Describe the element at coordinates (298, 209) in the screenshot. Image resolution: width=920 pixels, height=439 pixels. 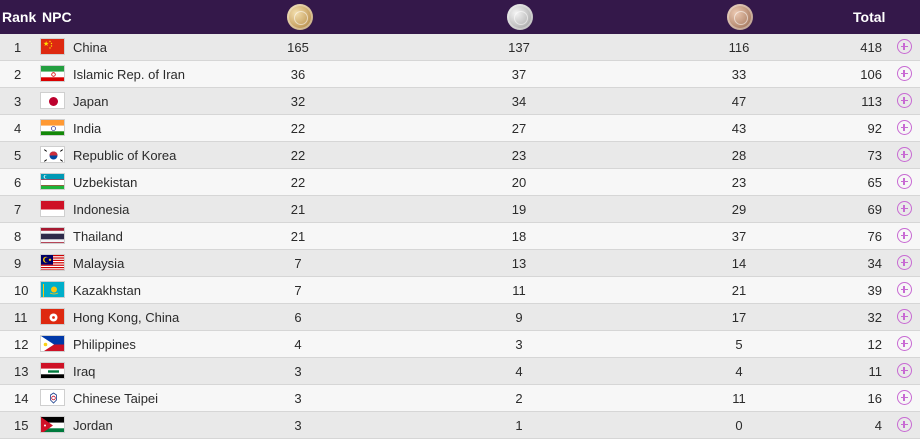
I see `gold-count: 21` at that location.